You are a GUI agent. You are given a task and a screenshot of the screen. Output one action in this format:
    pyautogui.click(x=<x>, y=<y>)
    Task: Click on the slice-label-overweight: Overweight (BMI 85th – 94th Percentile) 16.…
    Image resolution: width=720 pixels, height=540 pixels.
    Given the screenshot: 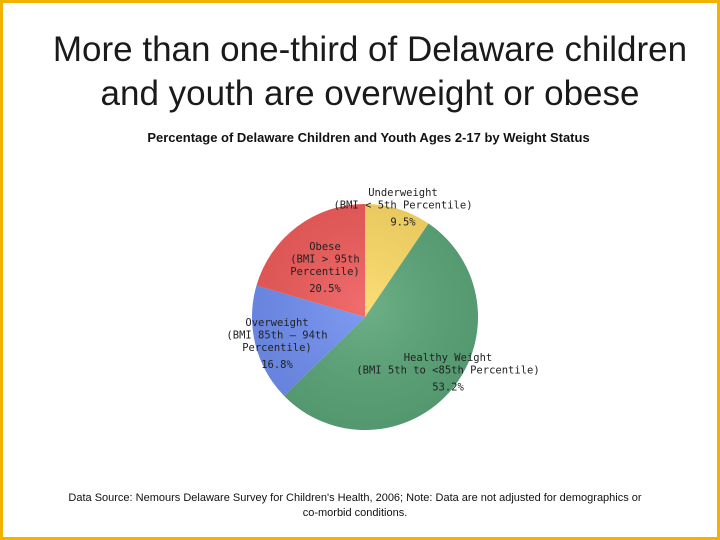 What is the action you would take?
    pyautogui.click(x=276, y=344)
    